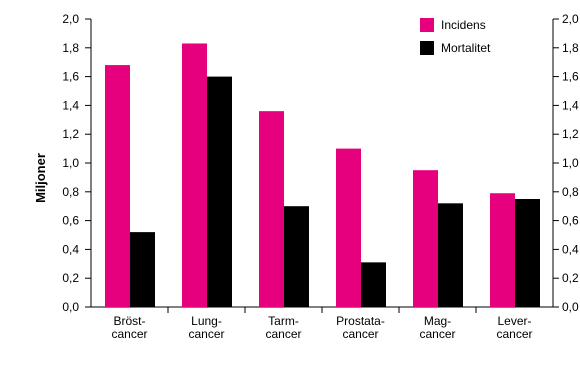 This screenshot has height=376, width=580. I want to click on y-tick-label-left: 1,6, so click(70, 77).